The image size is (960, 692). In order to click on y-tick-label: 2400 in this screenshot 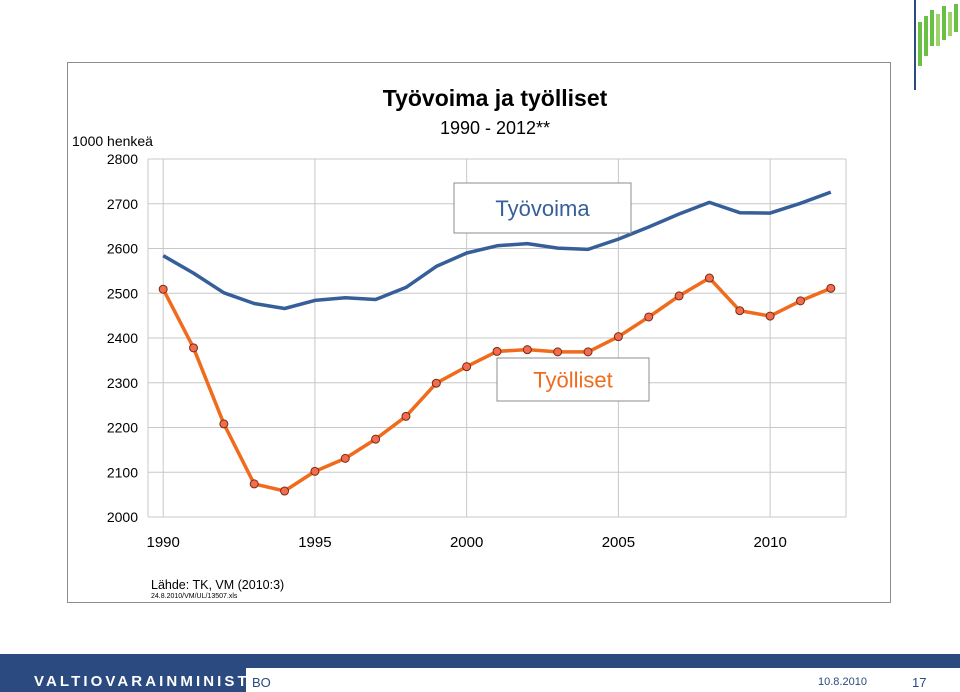, I will do `click(122, 338)`.